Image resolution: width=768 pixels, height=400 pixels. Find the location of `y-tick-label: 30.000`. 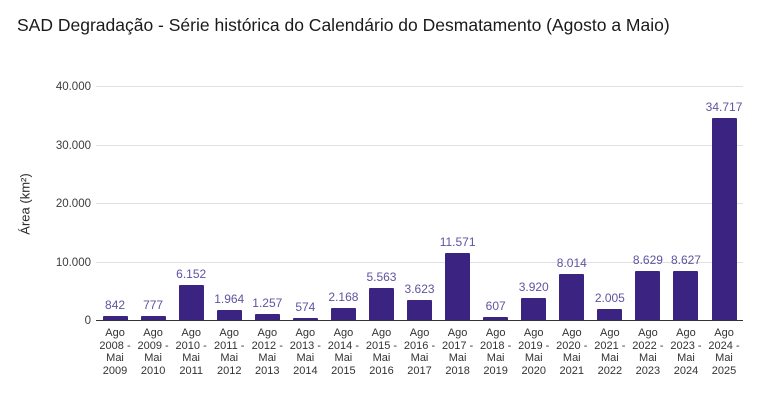

y-tick-label: 30.000 is located at coordinates (73, 145).